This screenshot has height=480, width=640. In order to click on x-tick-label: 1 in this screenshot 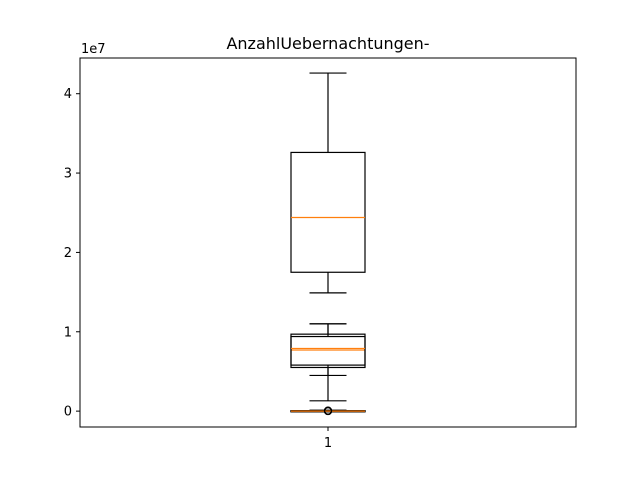, I will do `click(328, 443)`.